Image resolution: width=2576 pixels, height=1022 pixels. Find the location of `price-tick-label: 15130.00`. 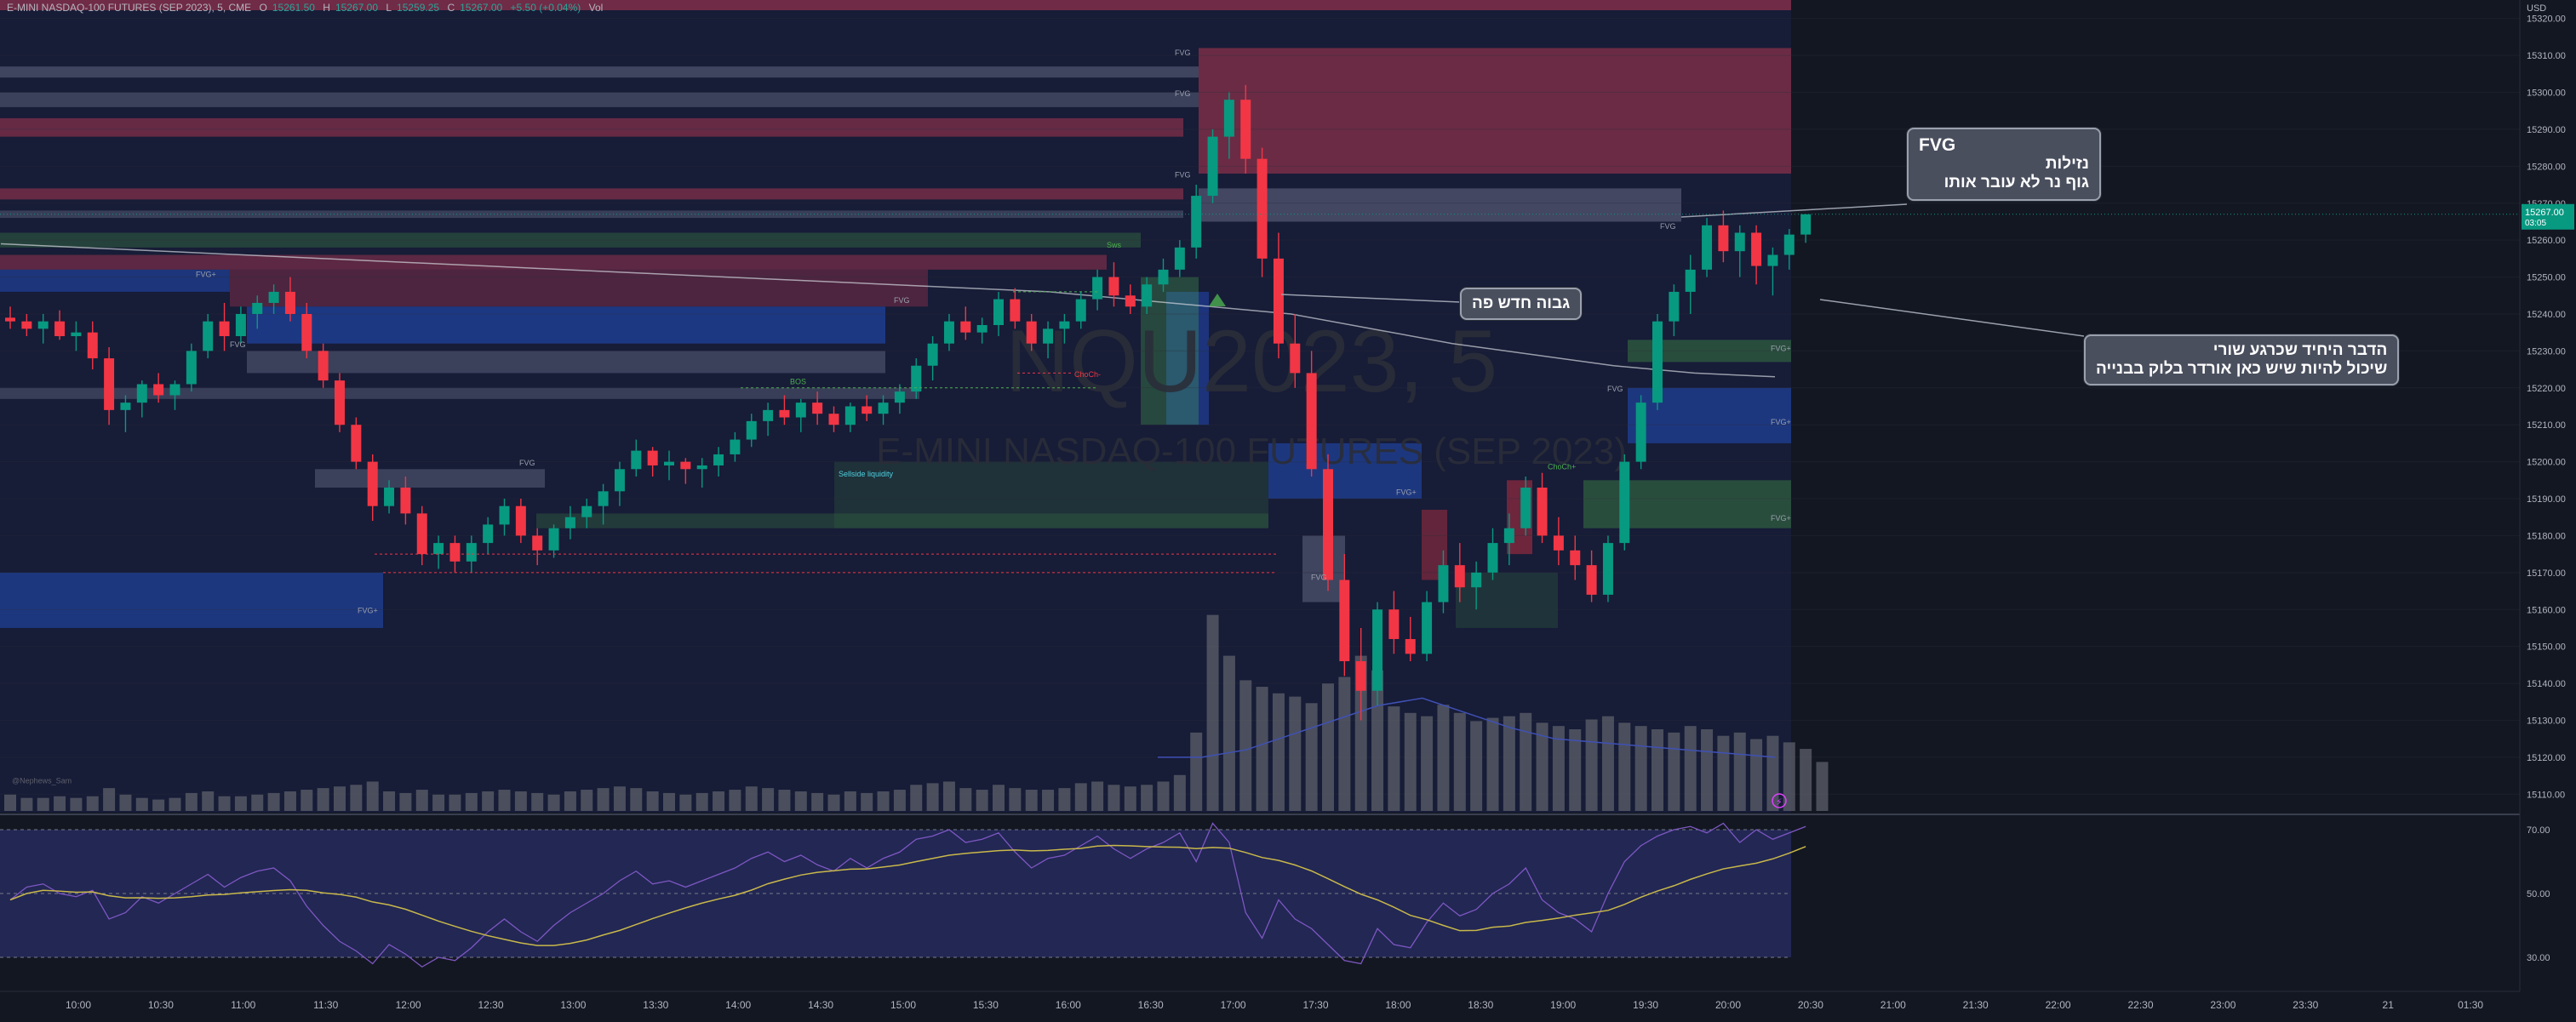

price-tick-label: 15130.00 is located at coordinates (2546, 721).